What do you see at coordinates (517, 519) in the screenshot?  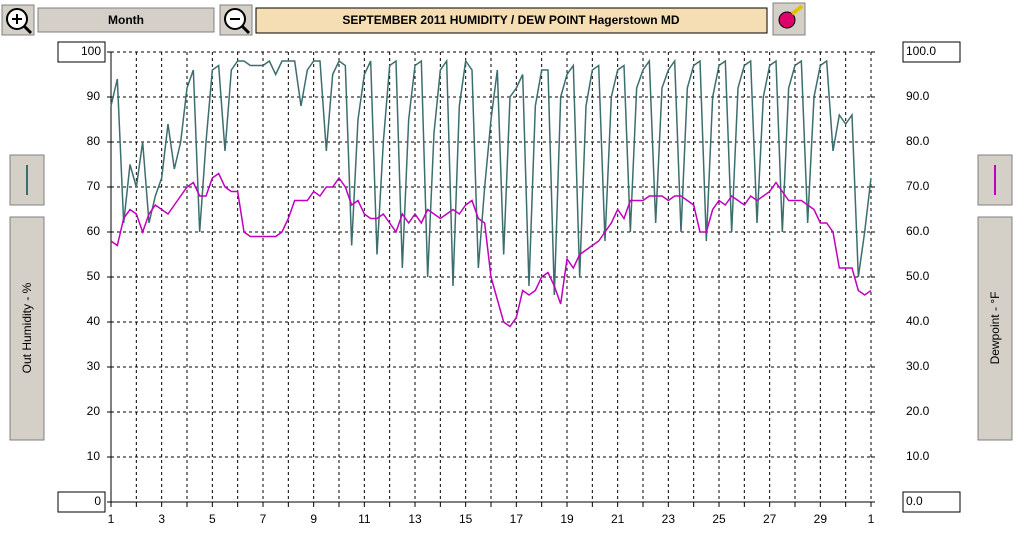 I see `x-tick-label: 17` at bounding box center [517, 519].